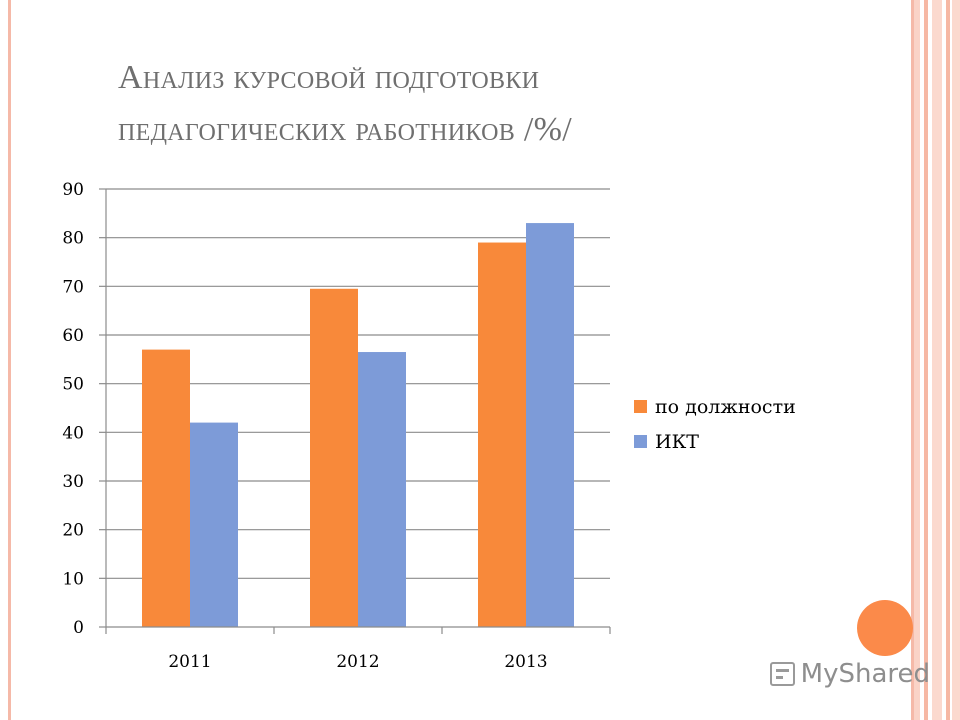 The width and height of the screenshot is (960, 720). Describe the element at coordinates (782, 674) in the screenshot. I see `presentation-board-icon` at that location.